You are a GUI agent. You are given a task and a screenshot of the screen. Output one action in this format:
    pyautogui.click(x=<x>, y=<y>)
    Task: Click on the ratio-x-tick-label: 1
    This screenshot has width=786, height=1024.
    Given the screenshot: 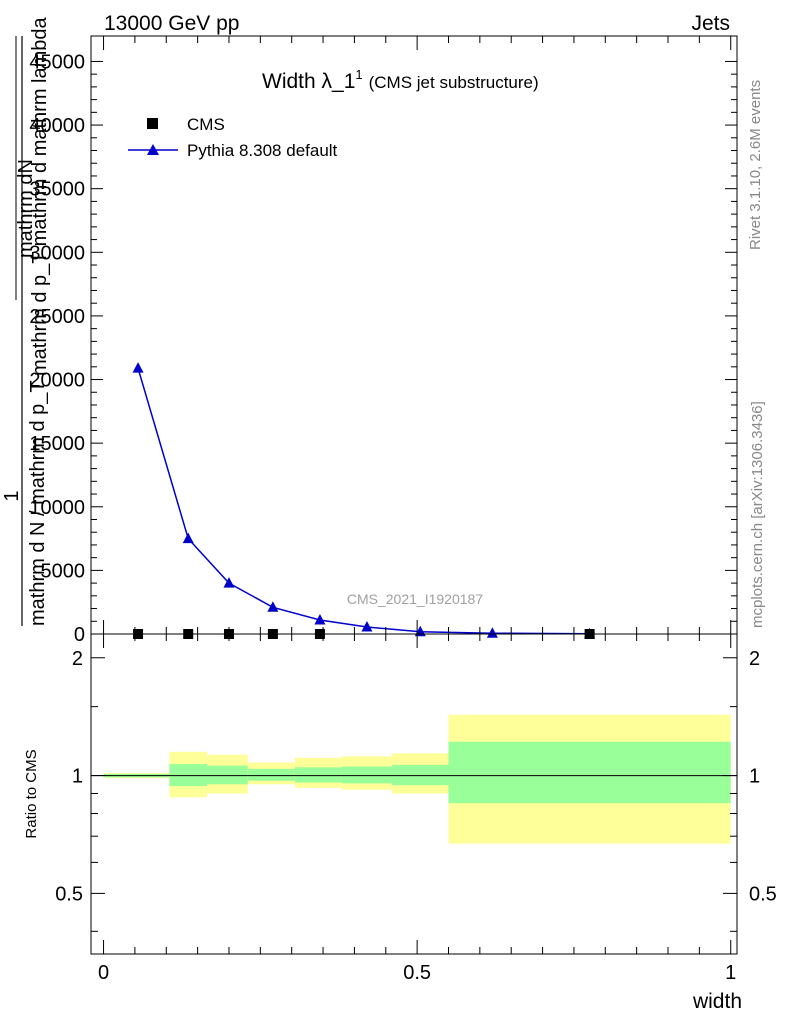 What is the action you would take?
    pyautogui.click(x=730, y=973)
    